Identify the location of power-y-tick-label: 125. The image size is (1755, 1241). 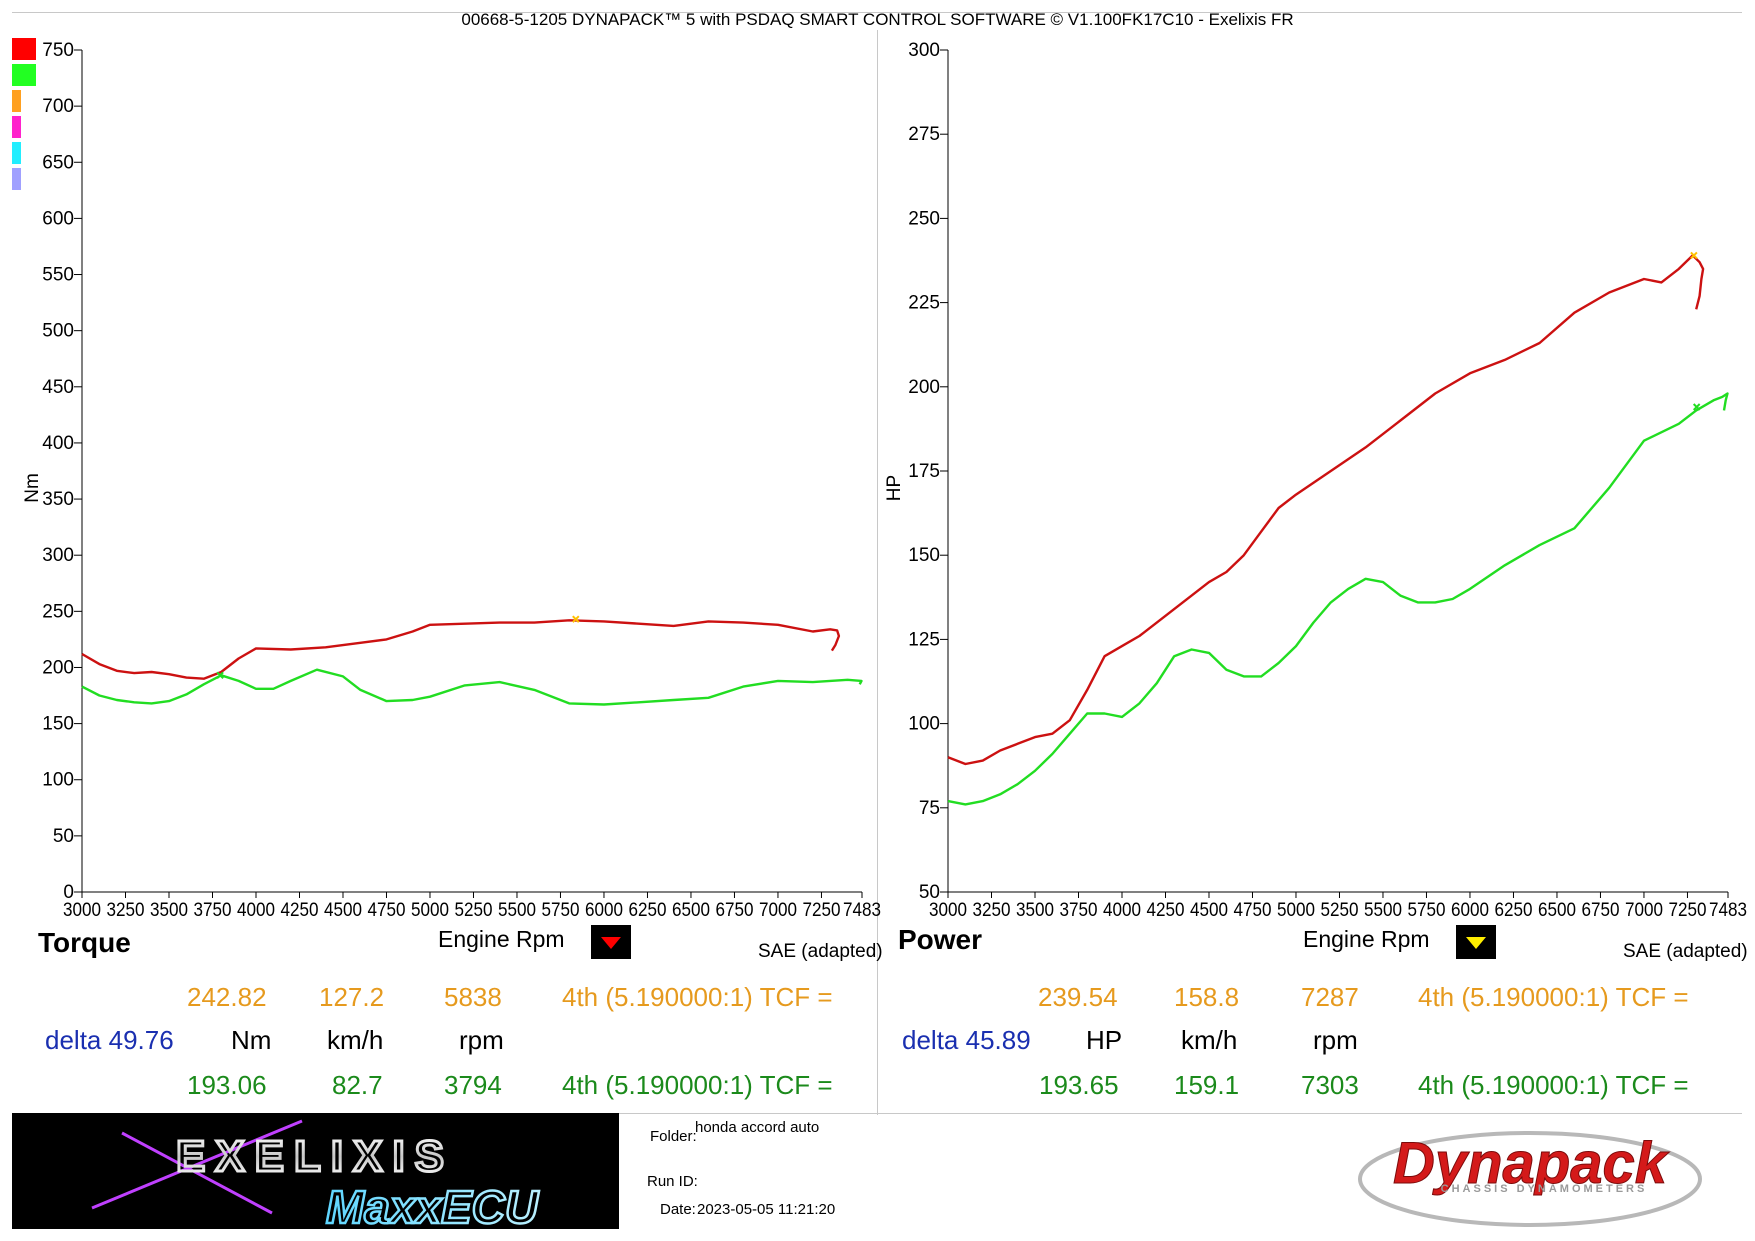
(924, 639).